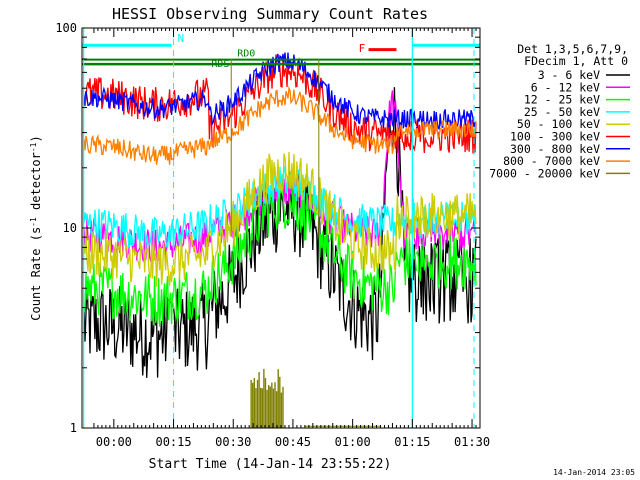  I want to click on rd0-label: RD0, so click(246, 54).